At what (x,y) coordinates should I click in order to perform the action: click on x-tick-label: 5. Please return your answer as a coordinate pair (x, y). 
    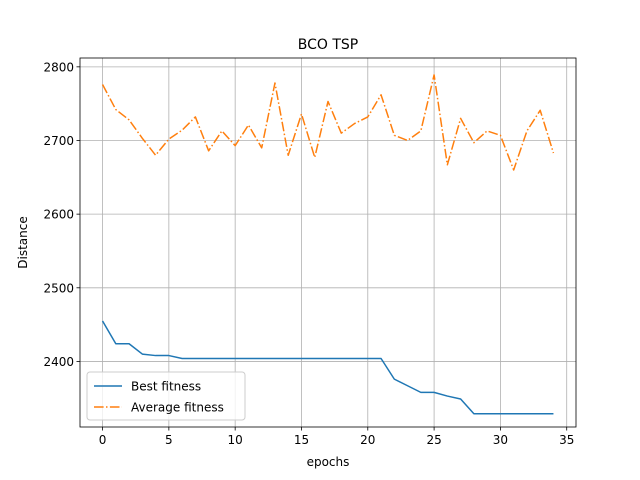
    Looking at the image, I should click on (169, 440).